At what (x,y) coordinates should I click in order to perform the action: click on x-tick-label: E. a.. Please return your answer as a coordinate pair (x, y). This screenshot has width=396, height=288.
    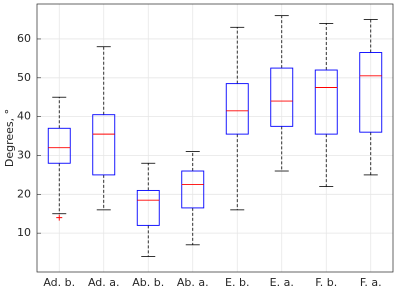
    Looking at the image, I should click on (282, 282).